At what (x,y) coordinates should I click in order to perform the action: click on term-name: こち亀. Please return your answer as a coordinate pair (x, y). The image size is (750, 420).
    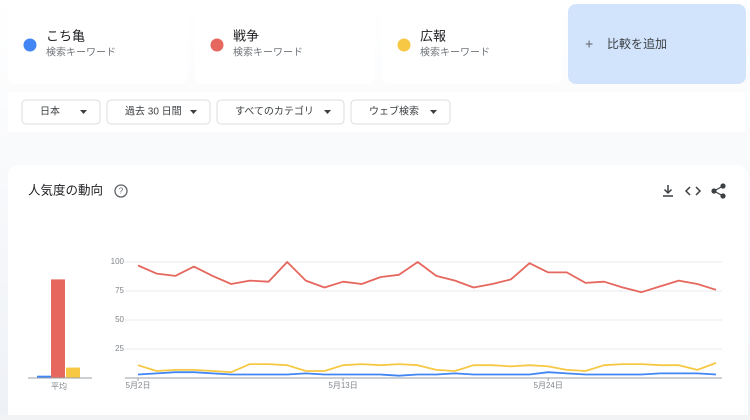
    Looking at the image, I should click on (65, 35).